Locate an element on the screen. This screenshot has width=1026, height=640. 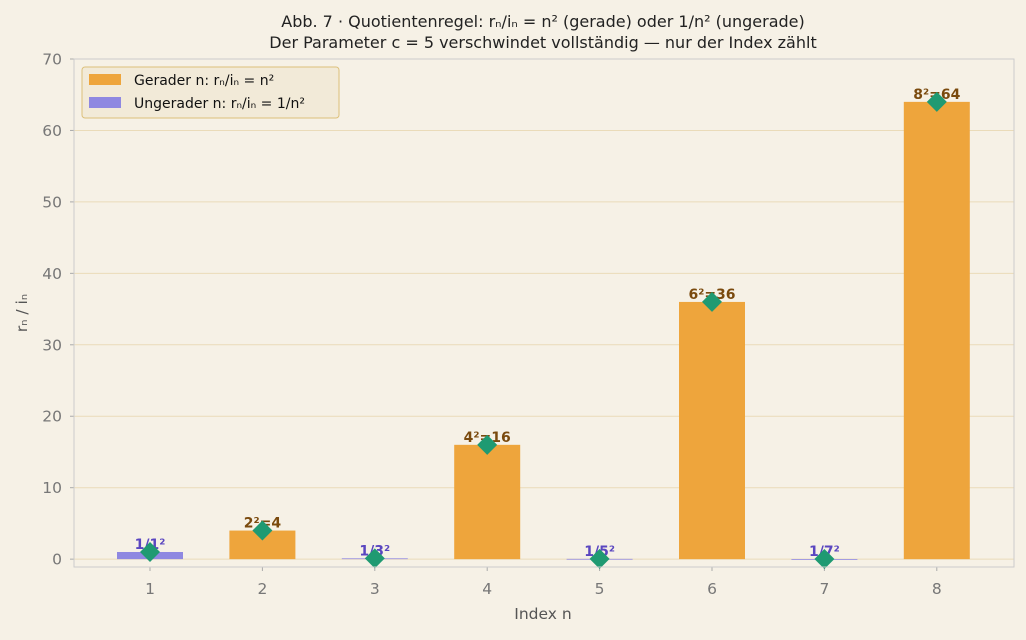
y-tick-label: 50 is located at coordinates (52, 202).